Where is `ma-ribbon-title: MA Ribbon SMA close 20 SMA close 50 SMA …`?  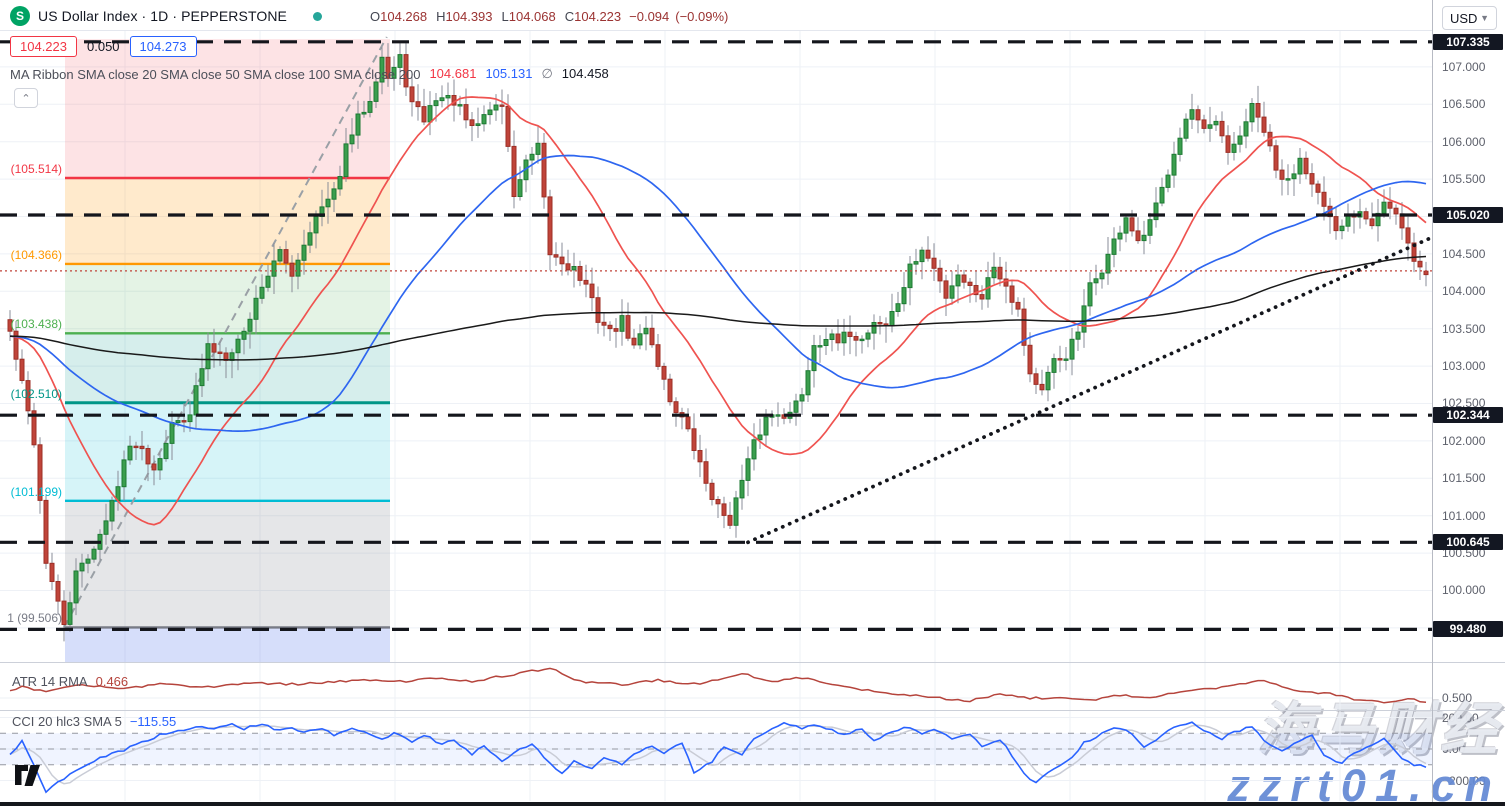 ma-ribbon-title: MA Ribbon SMA close 20 SMA close 50 SMA … is located at coordinates (215, 74).